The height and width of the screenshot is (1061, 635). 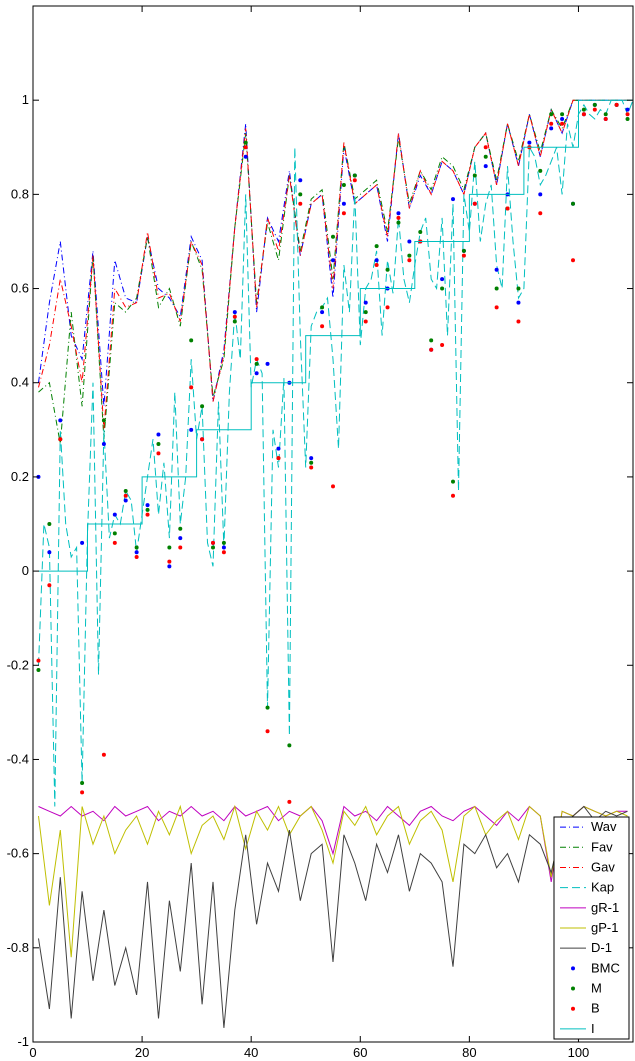 I want to click on x-tick-label: 60, so click(x=360, y=1052).